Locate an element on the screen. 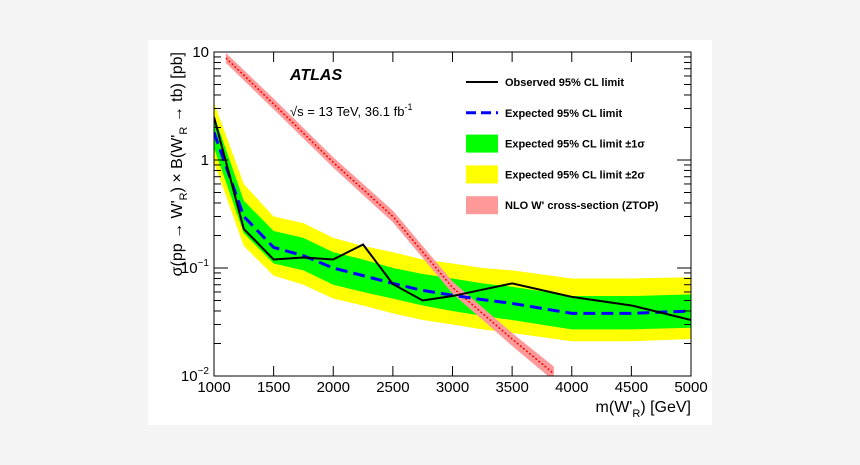  x-tick-label: 1000 is located at coordinates (213, 387).